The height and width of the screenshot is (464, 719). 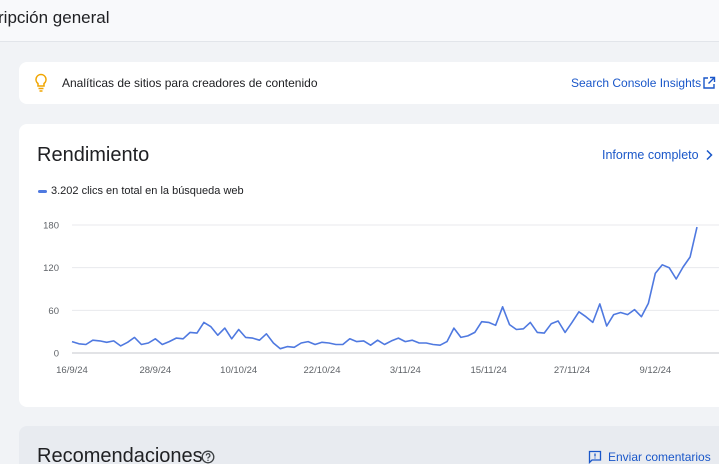 I want to click on x-tick-label: 9/12/24, so click(x=655, y=370).